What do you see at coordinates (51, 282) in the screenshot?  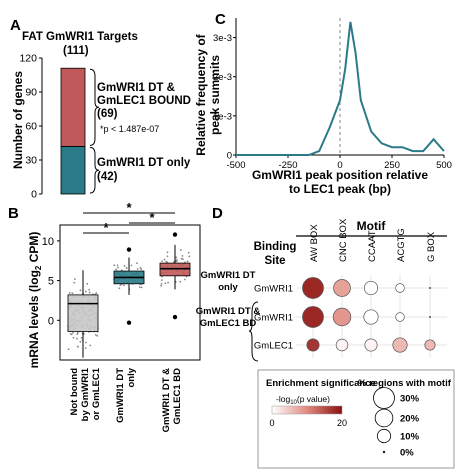 I see `panel-b-ytick-label: 5` at bounding box center [51, 282].